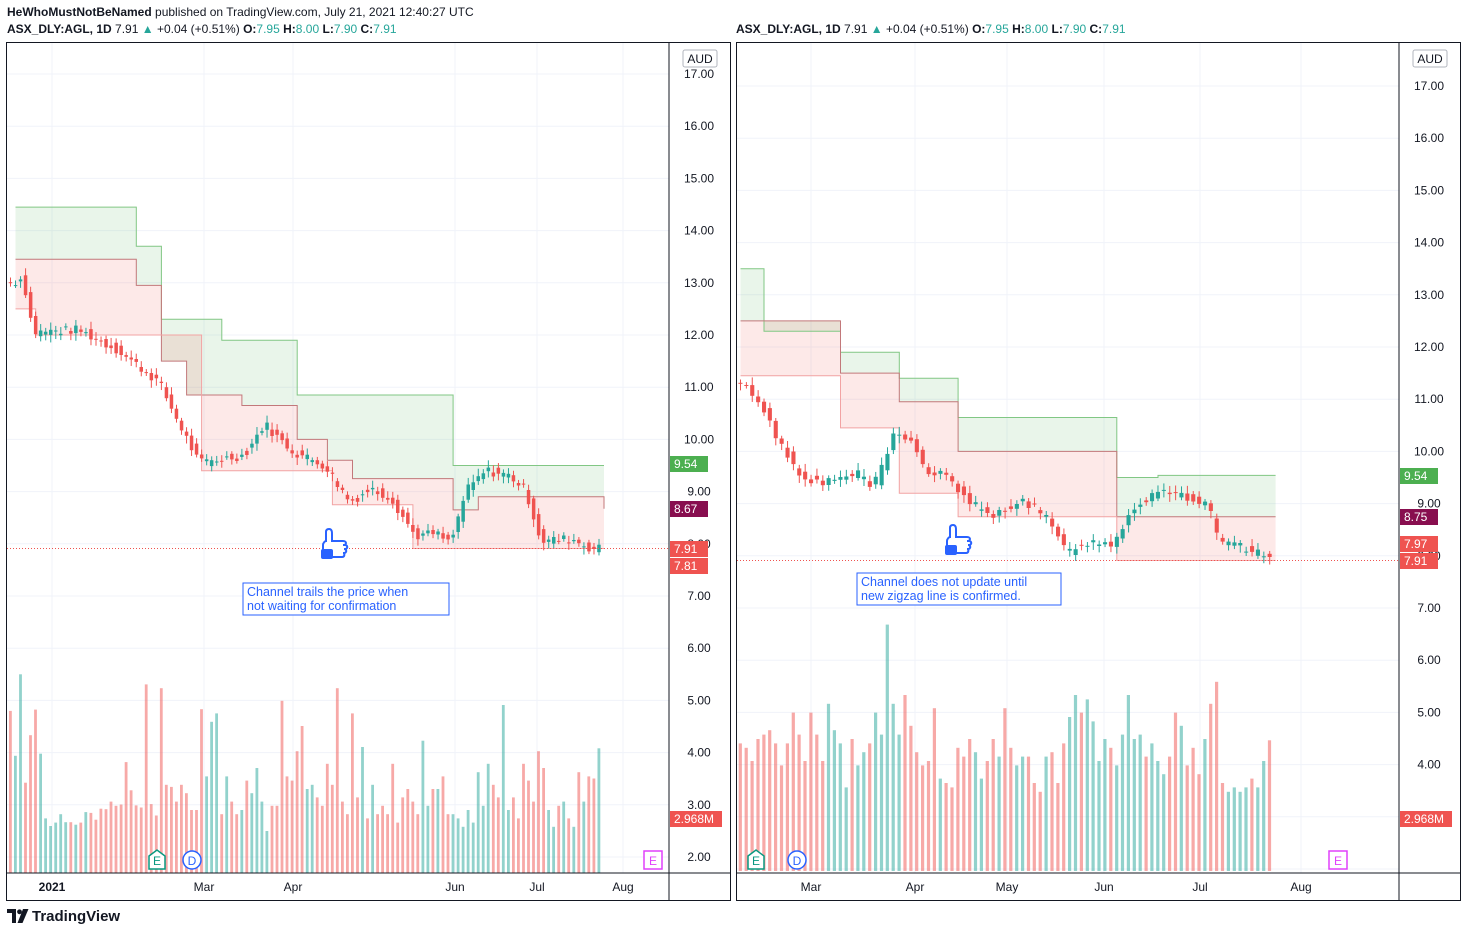 Image resolution: width=1466 pixels, height=937 pixels. What do you see at coordinates (1199, 887) in the screenshot?
I see `time-tick-label: Jul` at bounding box center [1199, 887].